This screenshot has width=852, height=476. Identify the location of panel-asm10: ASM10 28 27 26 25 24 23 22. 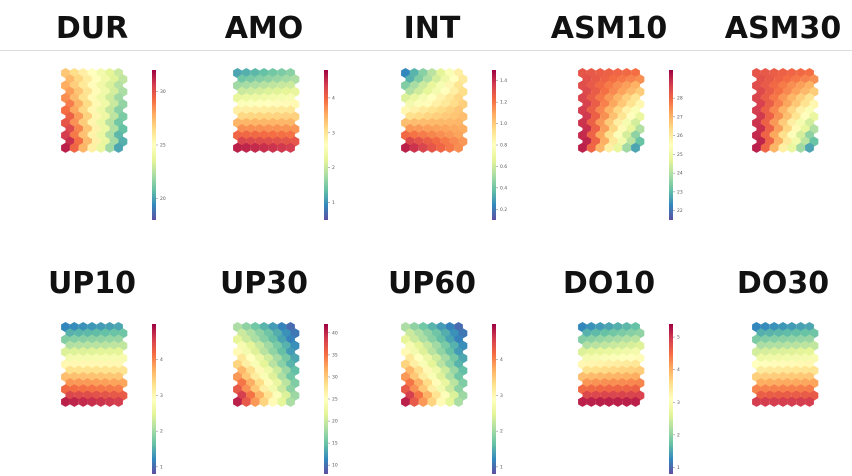
(617, 115).